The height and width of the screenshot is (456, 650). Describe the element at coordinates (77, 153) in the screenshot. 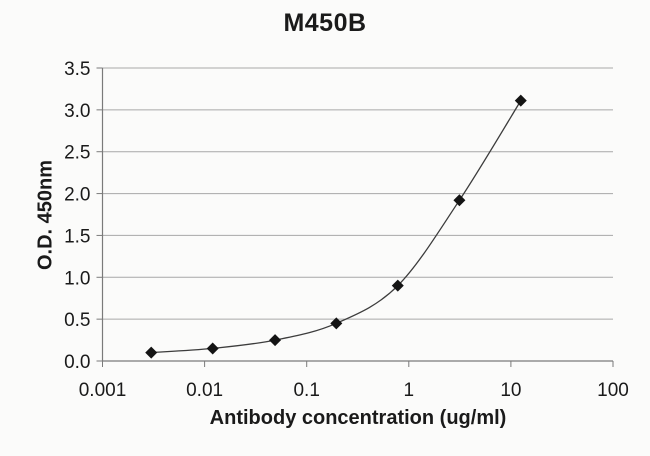

I see `y-tick-label: 2.5` at that location.